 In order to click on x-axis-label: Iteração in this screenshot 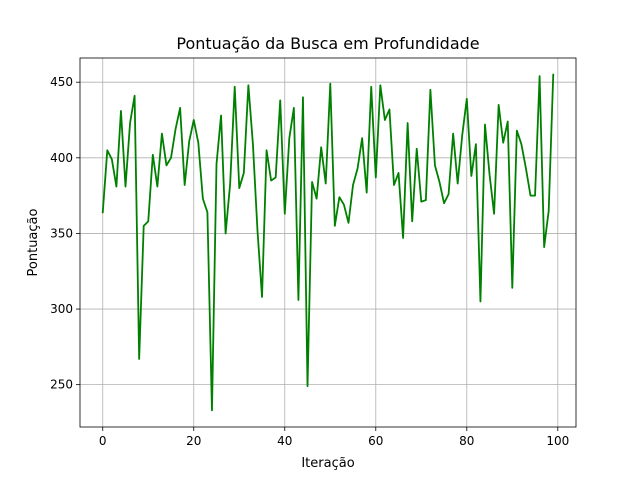, I will do `click(327, 463)`.